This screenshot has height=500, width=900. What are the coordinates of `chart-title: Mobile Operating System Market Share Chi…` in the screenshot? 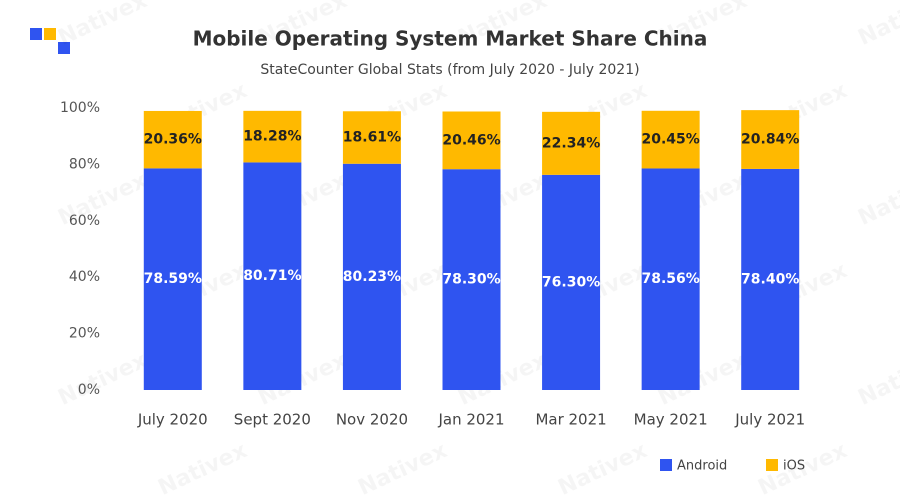 It's located at (450, 39).